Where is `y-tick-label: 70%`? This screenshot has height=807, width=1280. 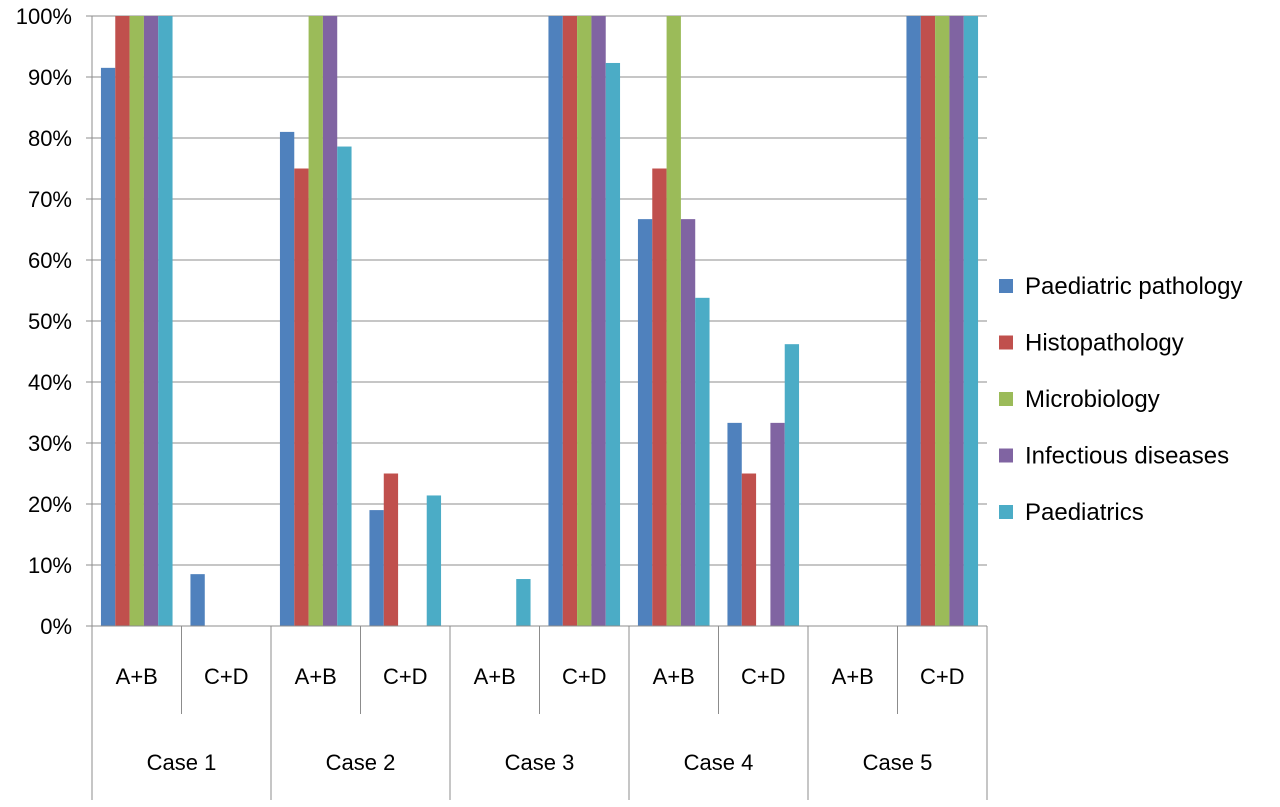 y-tick-label: 70% is located at coordinates (50, 199).